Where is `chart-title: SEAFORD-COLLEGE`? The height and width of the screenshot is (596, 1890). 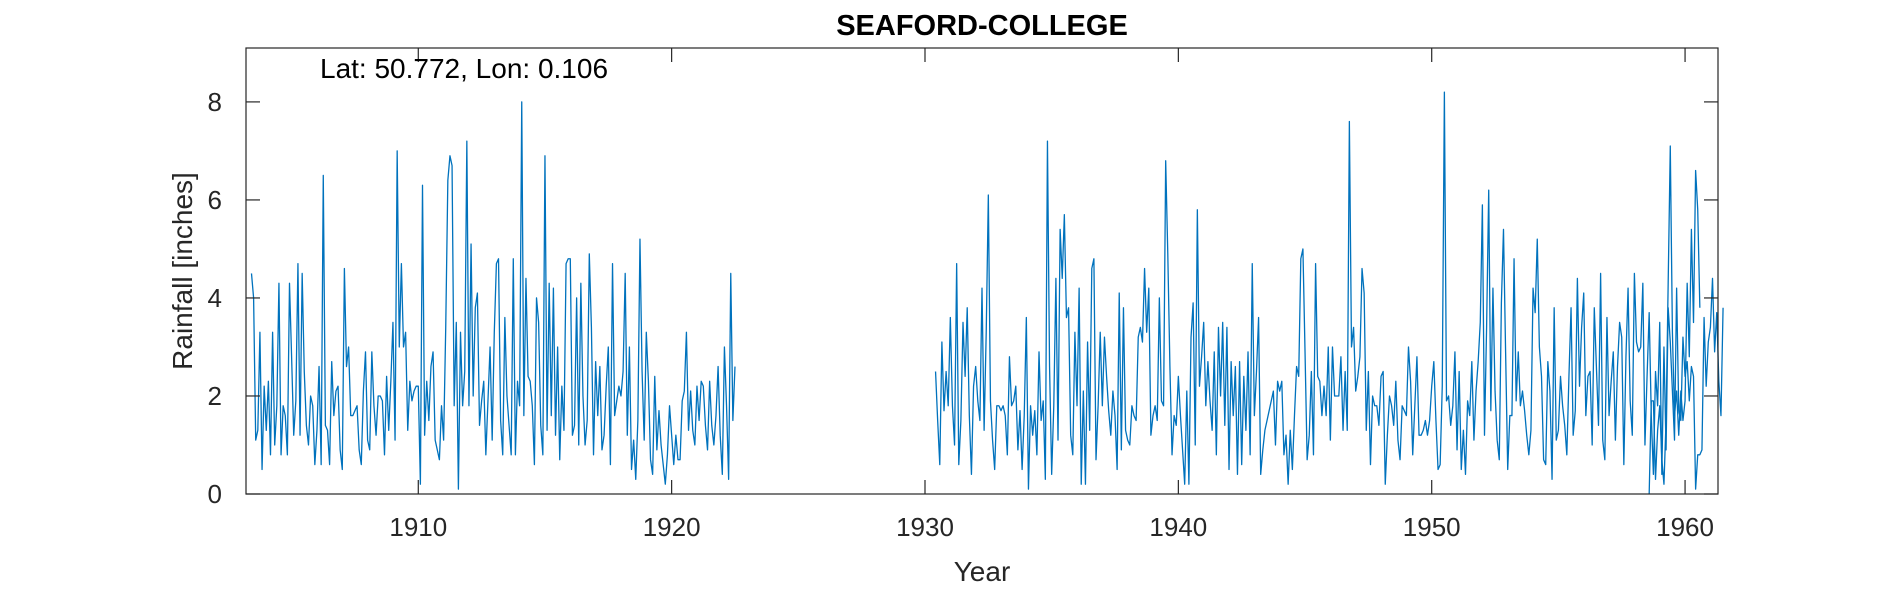
chart-title: SEAFORD-COLLEGE is located at coordinates (982, 26).